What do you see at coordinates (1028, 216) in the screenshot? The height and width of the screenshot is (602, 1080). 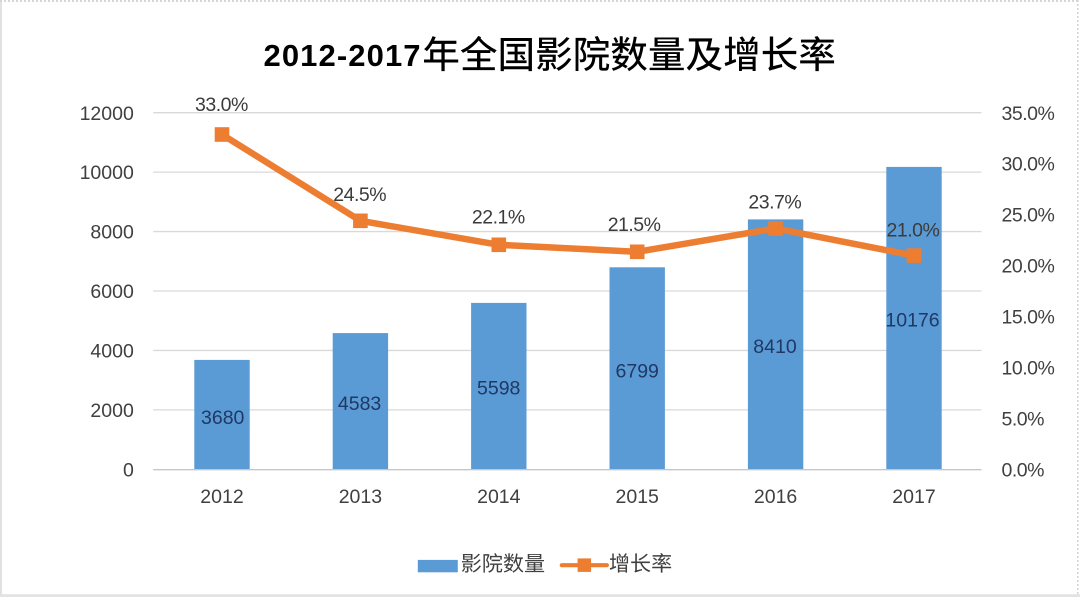 I see `svg-text: 25.0%` at bounding box center [1028, 216].